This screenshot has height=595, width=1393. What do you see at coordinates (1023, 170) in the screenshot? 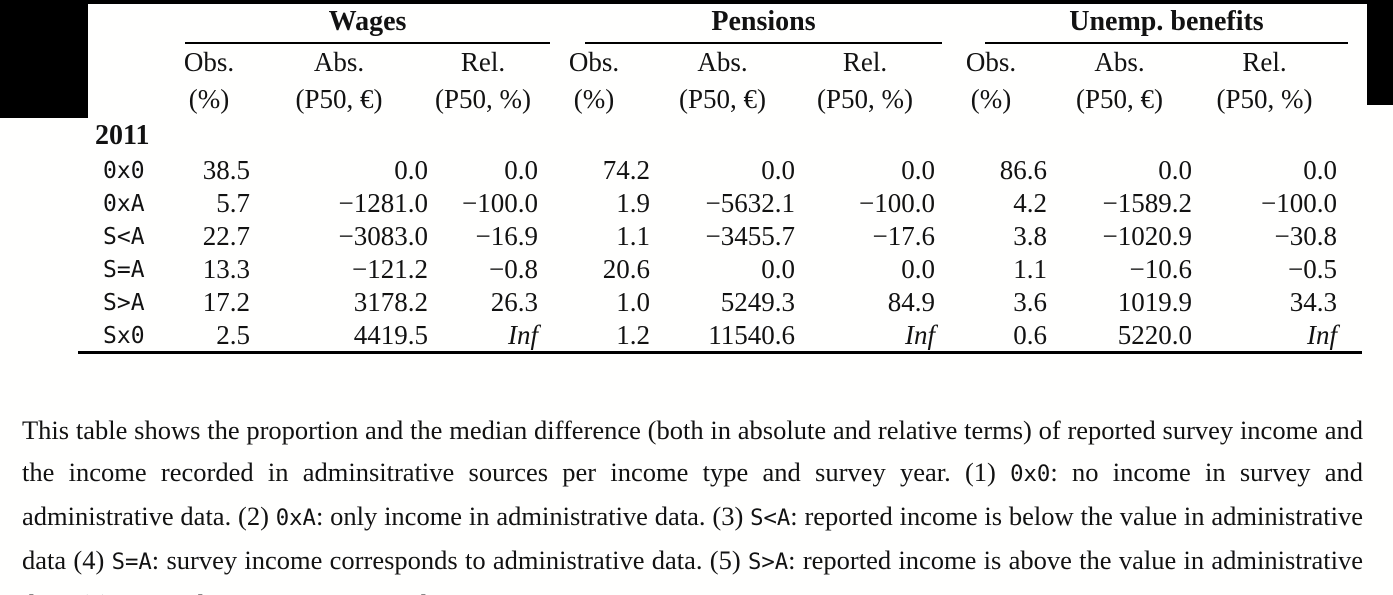
I see `table-cell: 86.6` at bounding box center [1023, 170].